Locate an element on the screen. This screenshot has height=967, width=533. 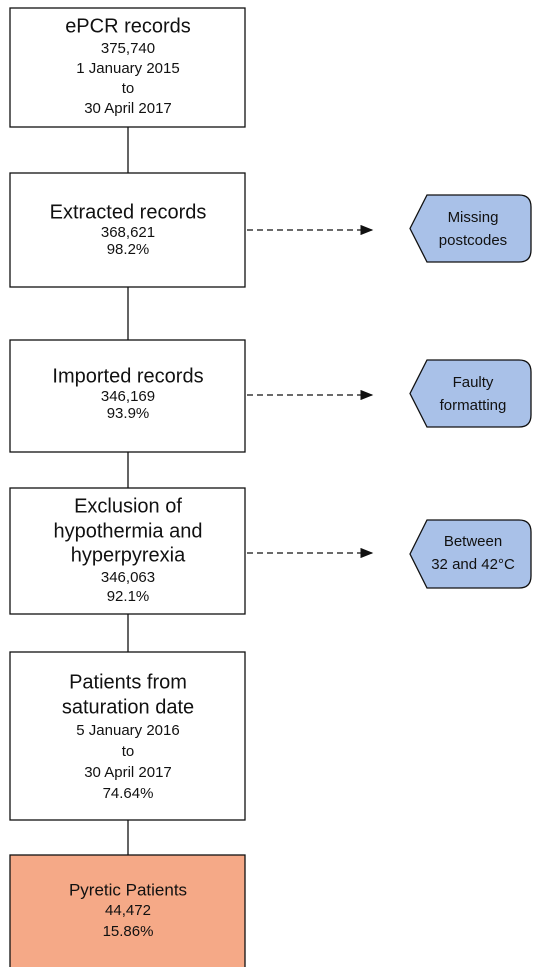
box-detail: 98.2% is located at coordinates (128, 249).